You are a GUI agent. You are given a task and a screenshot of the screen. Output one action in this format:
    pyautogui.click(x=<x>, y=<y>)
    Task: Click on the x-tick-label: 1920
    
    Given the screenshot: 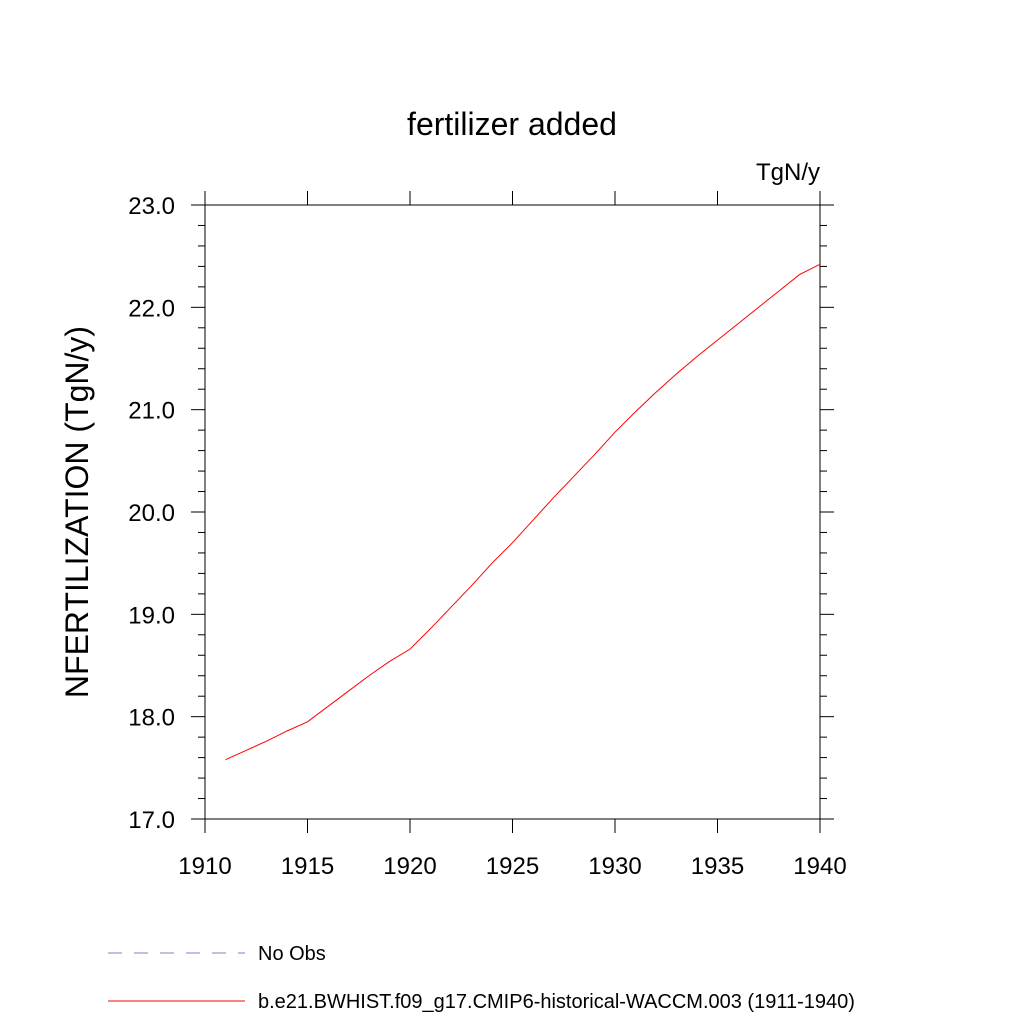 What is the action you would take?
    pyautogui.click(x=409, y=866)
    